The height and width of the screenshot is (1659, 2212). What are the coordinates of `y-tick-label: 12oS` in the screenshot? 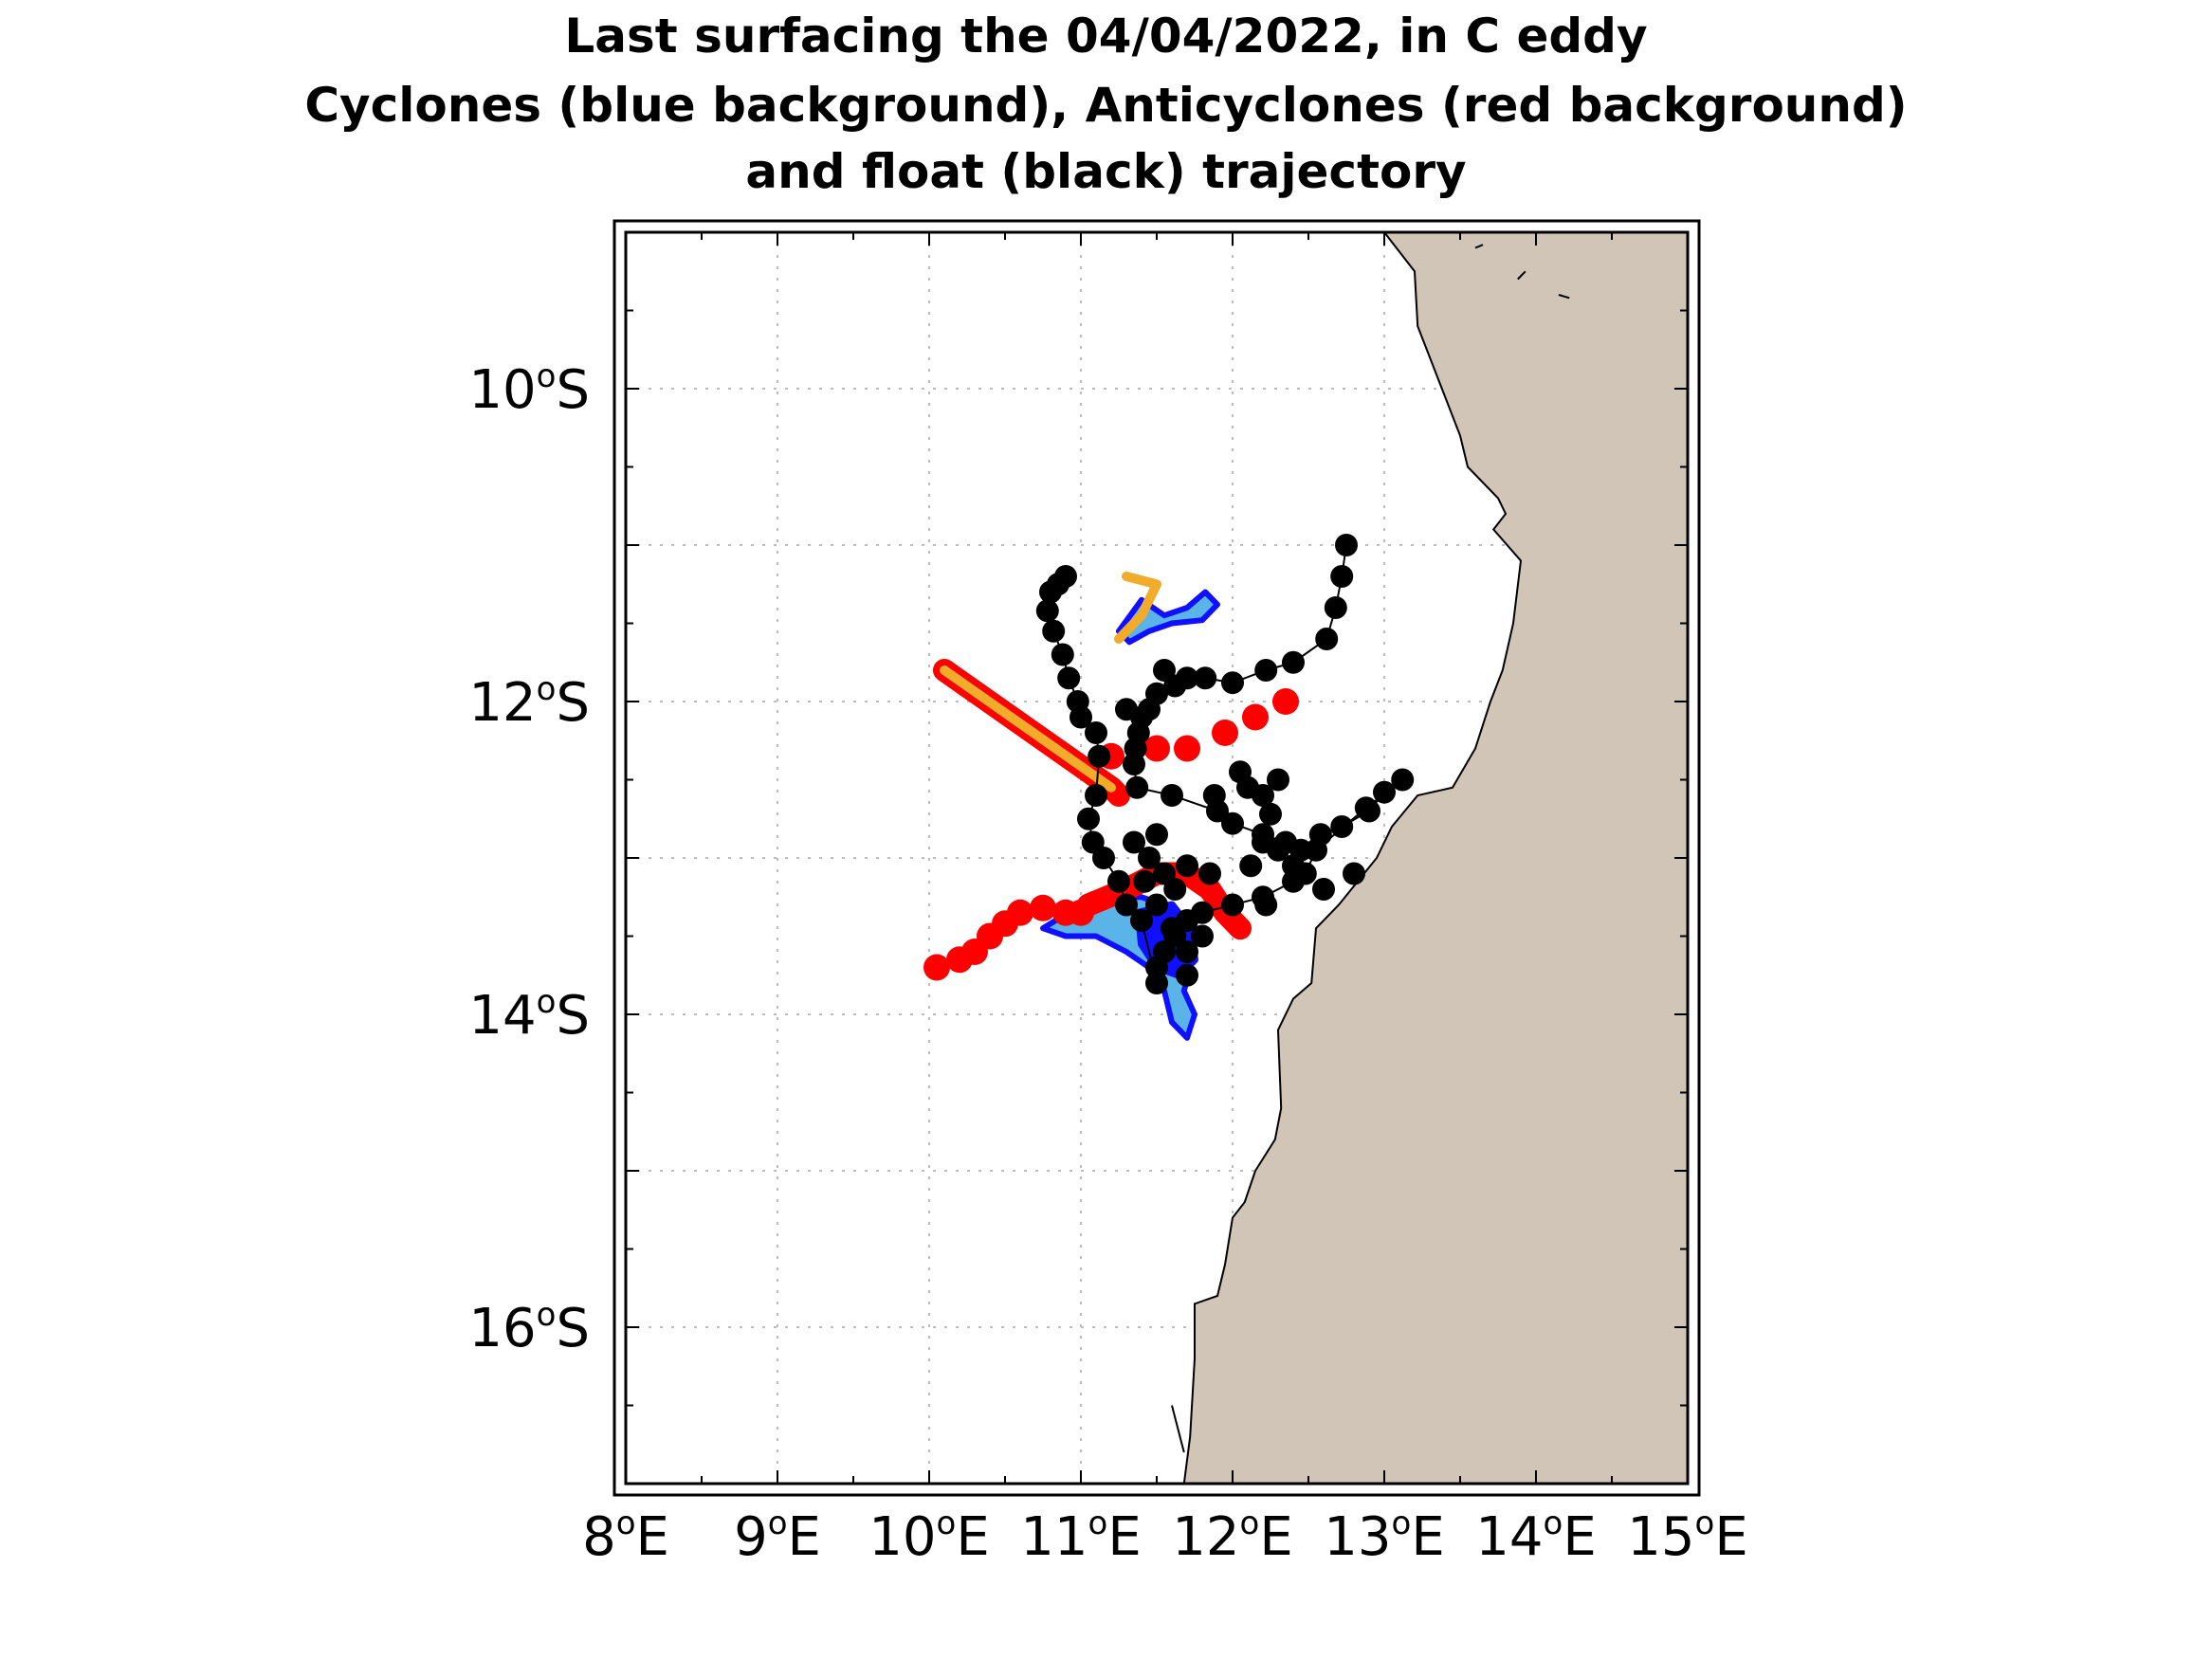 It's located at (529, 702).